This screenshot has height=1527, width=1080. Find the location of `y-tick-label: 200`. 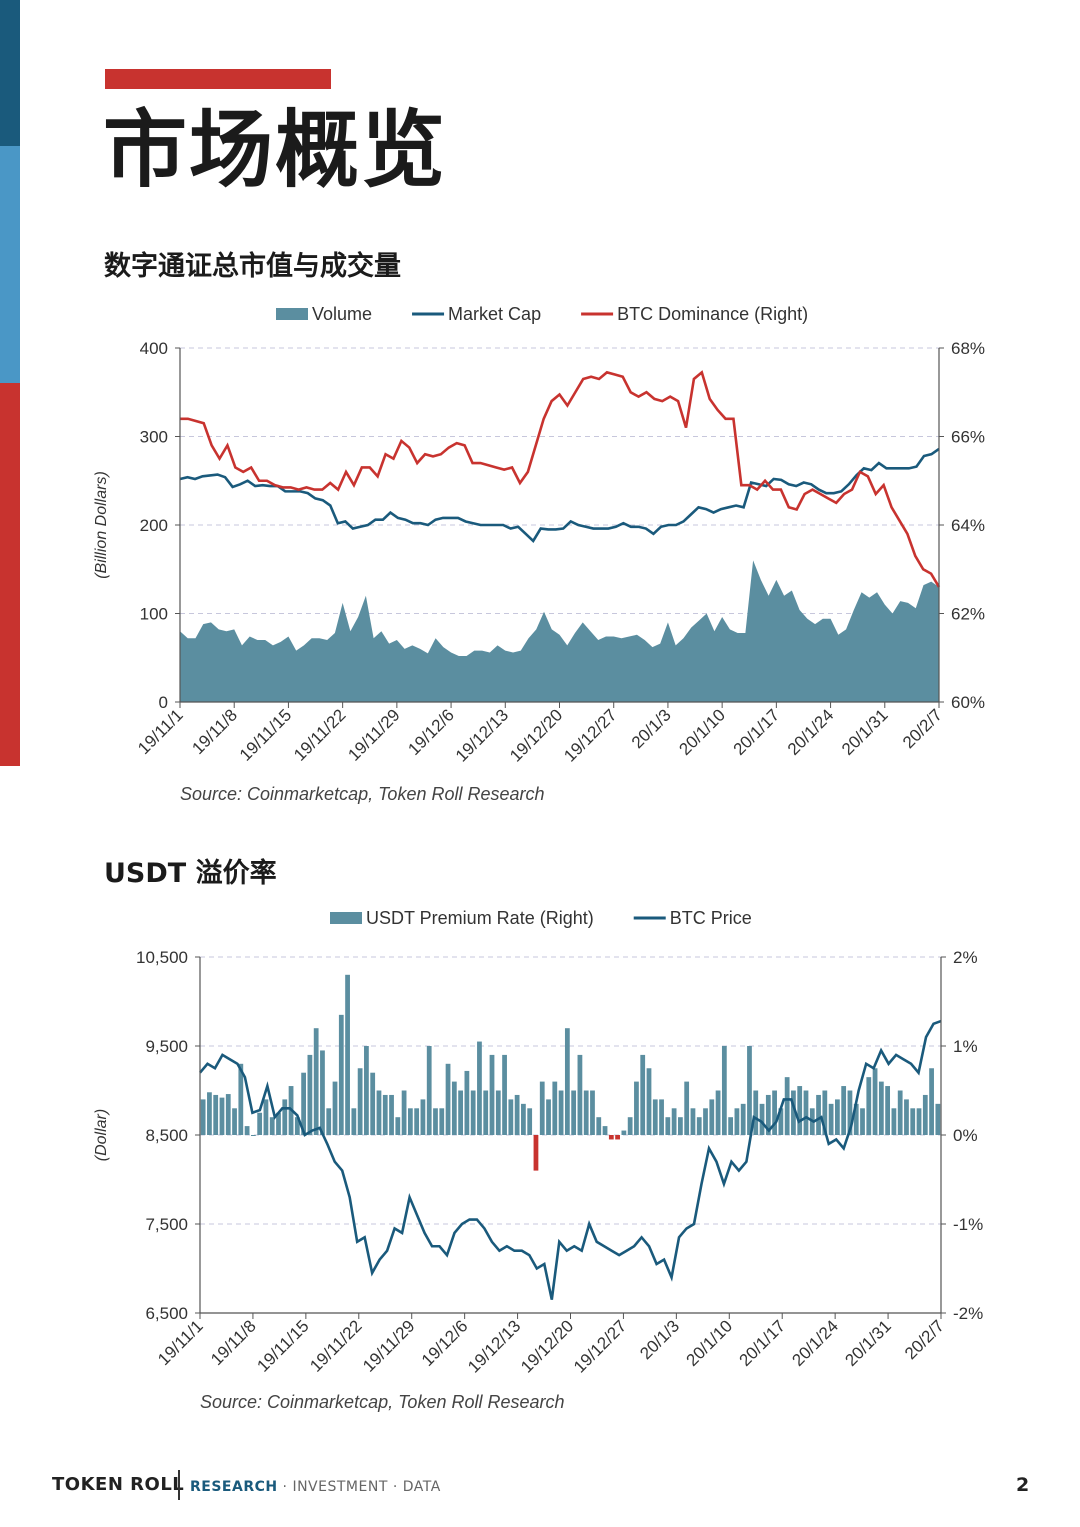

y-tick-label: 200 is located at coordinates (154, 525).